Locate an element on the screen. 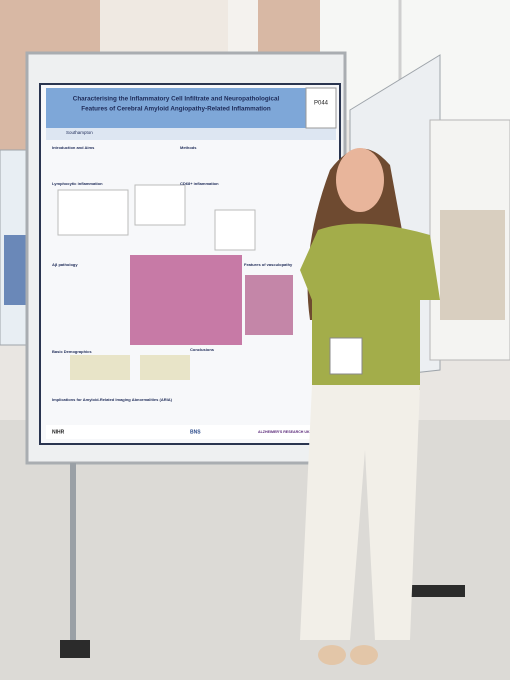 This screenshot has width=510, height=680. right-poster-figures is located at coordinates (472, 265).